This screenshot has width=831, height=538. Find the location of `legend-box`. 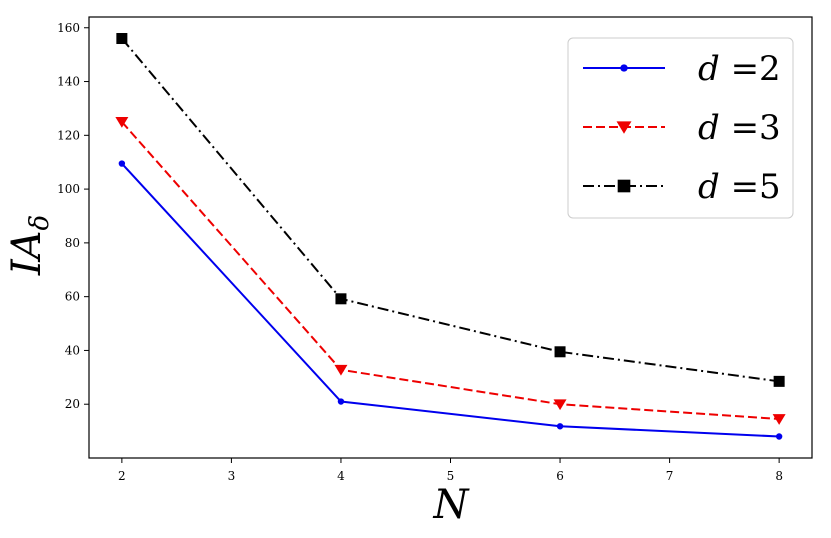

legend-box is located at coordinates (680, 128).